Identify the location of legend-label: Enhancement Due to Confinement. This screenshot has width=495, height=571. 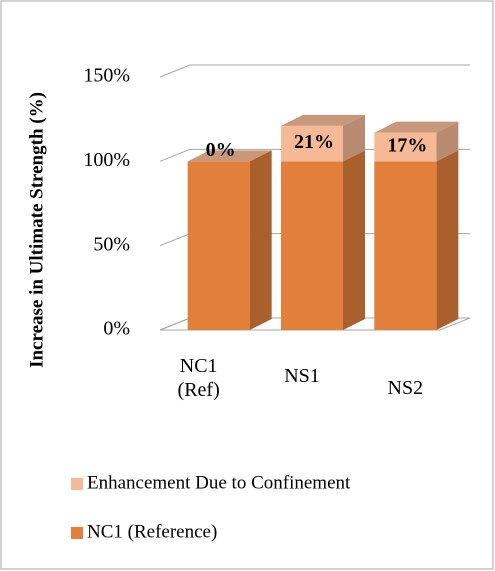
(219, 482).